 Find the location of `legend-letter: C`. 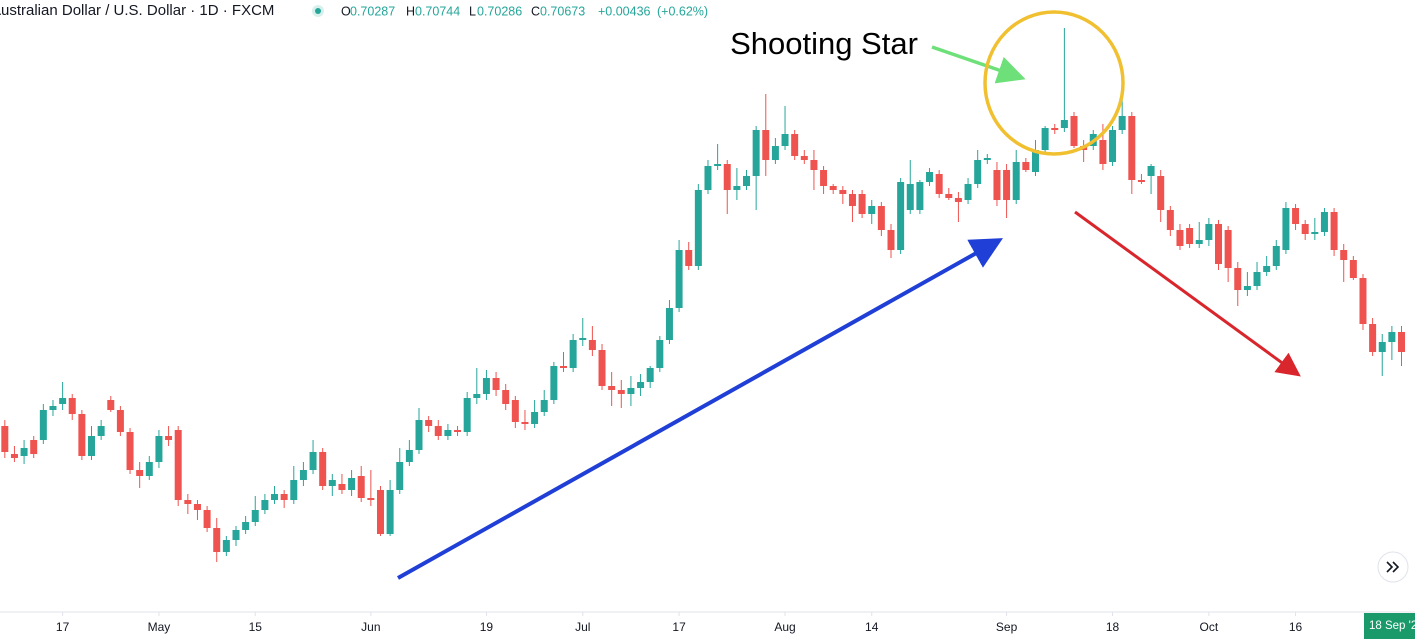

legend-letter: C is located at coordinates (535, 11).